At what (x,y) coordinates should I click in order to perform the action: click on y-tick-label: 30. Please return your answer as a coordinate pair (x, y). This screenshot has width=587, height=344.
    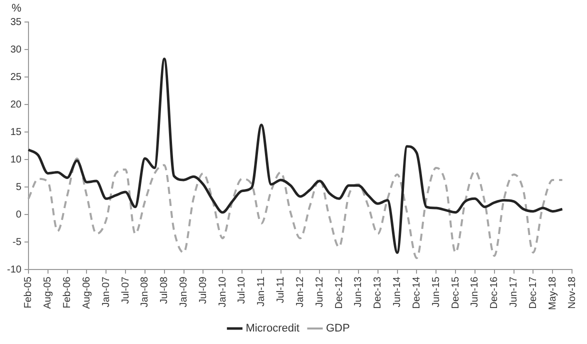
    Looking at the image, I should click on (16, 50).